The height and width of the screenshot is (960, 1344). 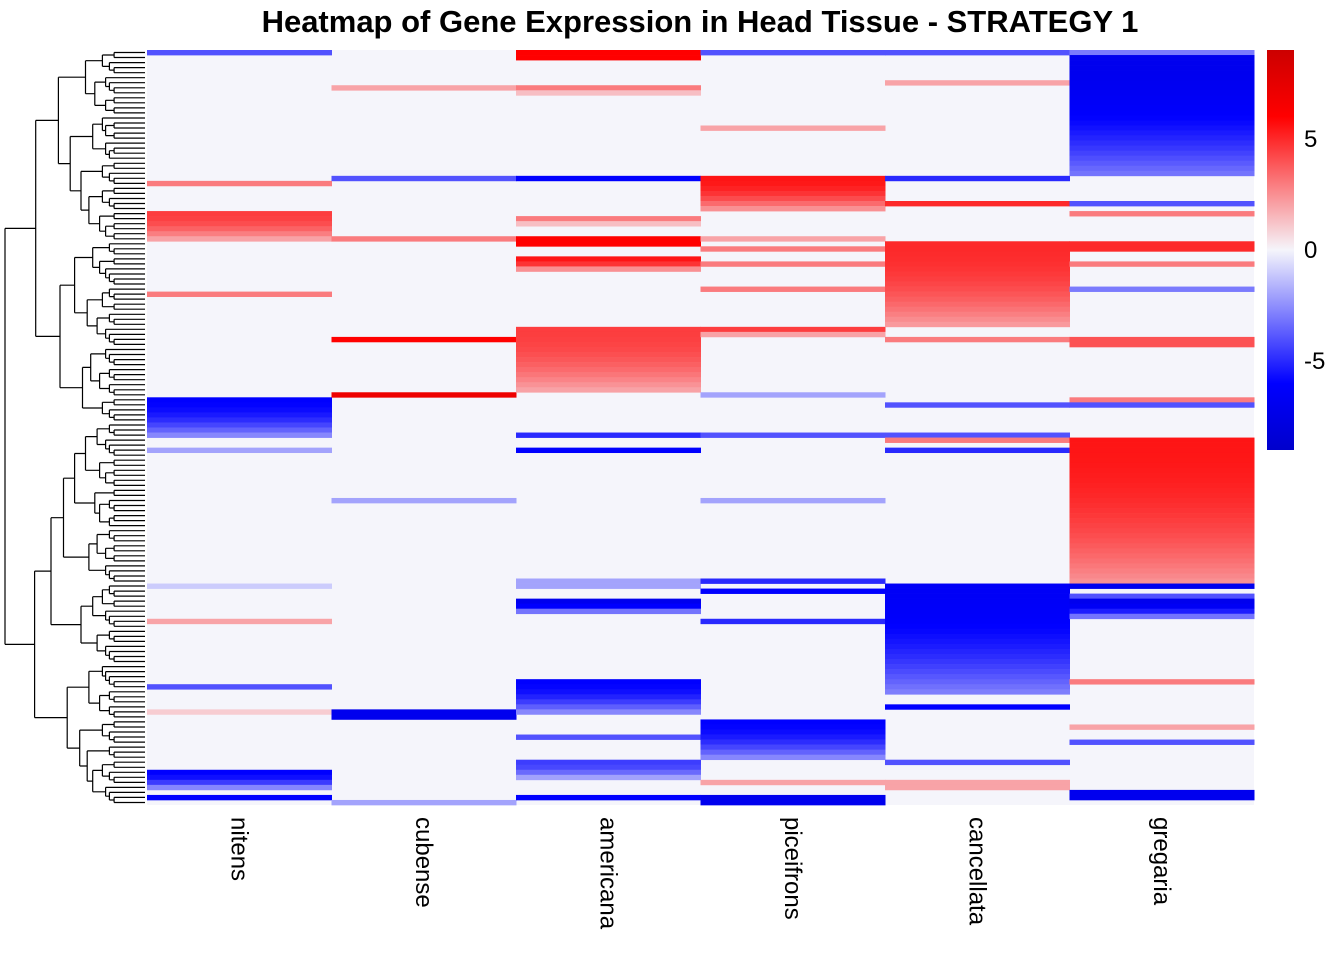 What do you see at coordinates (976, 871) in the screenshot?
I see `column-label-cancellata: cancellata` at bounding box center [976, 871].